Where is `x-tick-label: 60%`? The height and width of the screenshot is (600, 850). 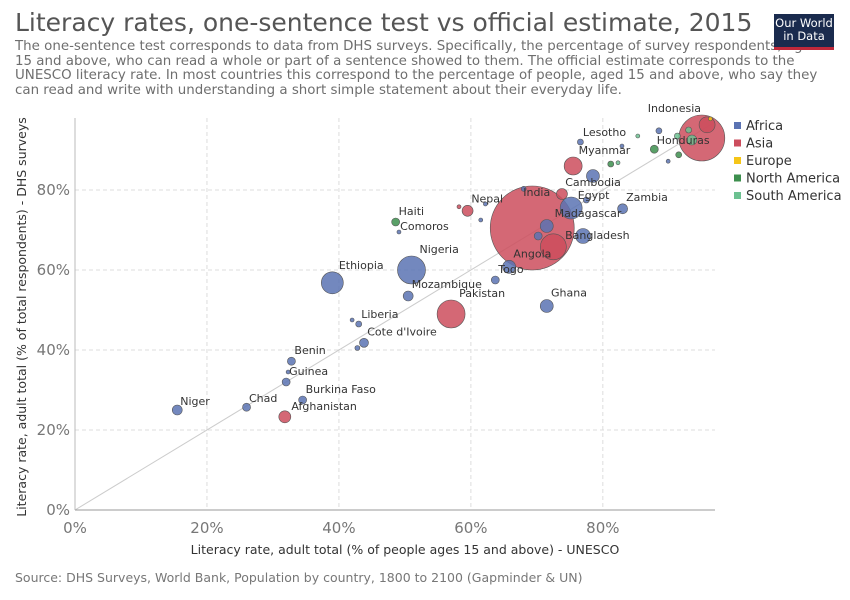
x-tick-label: 60% is located at coordinates (470, 528).